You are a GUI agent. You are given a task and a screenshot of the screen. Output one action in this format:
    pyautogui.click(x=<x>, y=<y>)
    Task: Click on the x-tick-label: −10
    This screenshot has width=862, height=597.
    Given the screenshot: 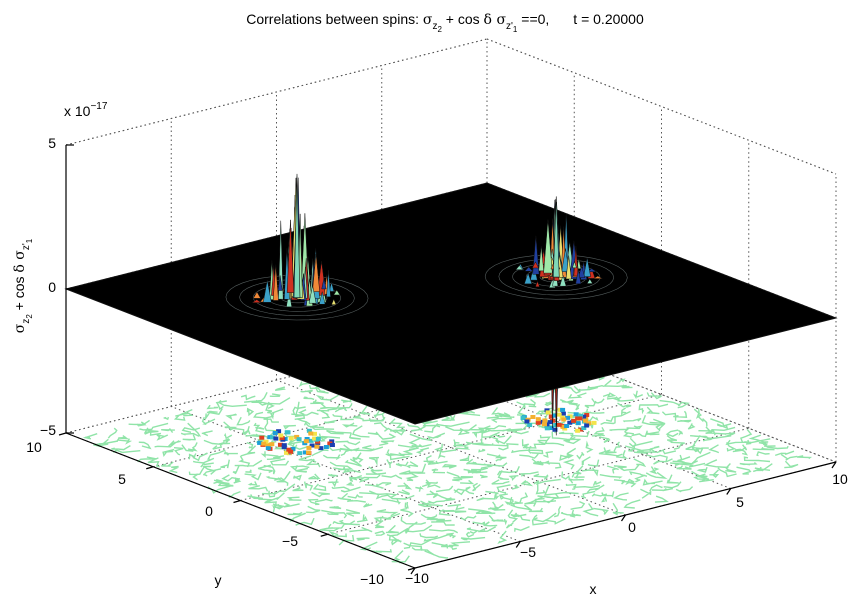 What is the action you would take?
    pyautogui.click(x=417, y=578)
    